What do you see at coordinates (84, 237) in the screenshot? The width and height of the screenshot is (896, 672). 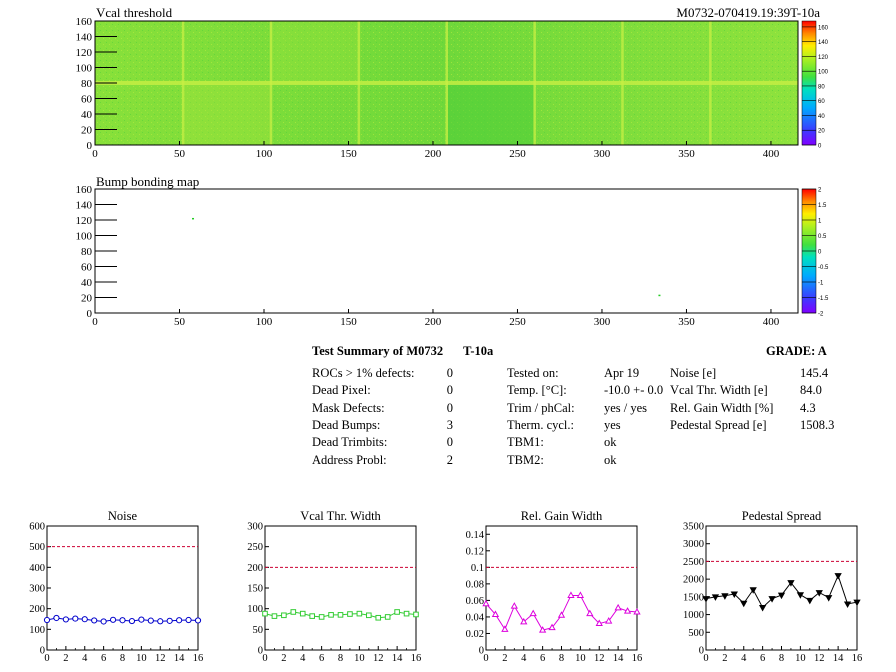 I see `y-tick-label: 100` at bounding box center [84, 237].